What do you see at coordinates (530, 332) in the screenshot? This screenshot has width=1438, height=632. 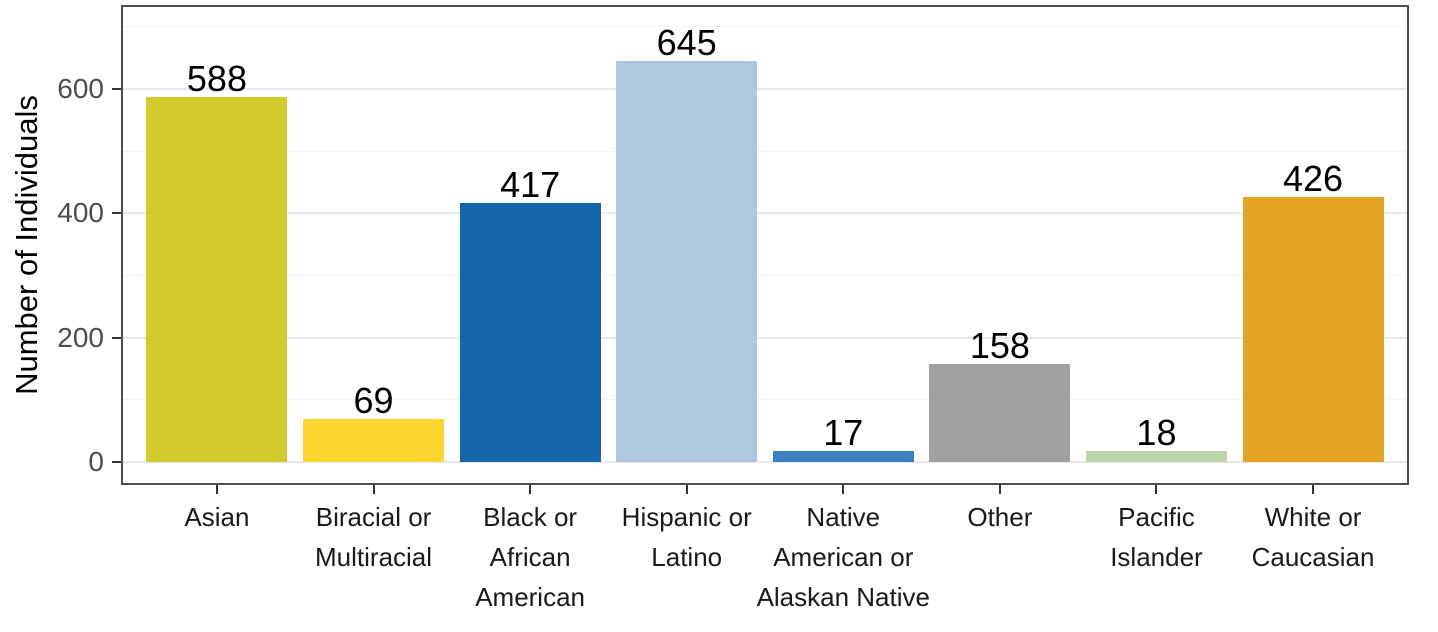 I see `bar-black-or-african-american` at bounding box center [530, 332].